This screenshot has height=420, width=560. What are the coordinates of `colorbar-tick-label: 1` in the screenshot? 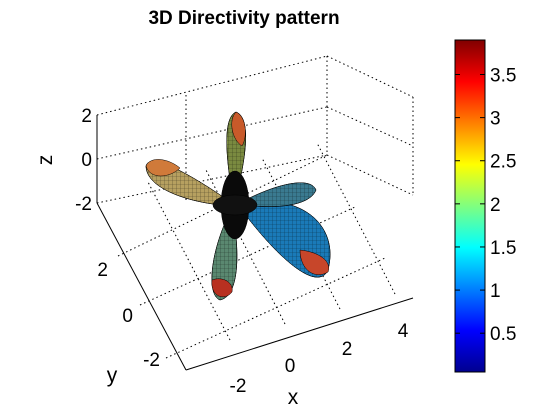 It's located at (495, 291).